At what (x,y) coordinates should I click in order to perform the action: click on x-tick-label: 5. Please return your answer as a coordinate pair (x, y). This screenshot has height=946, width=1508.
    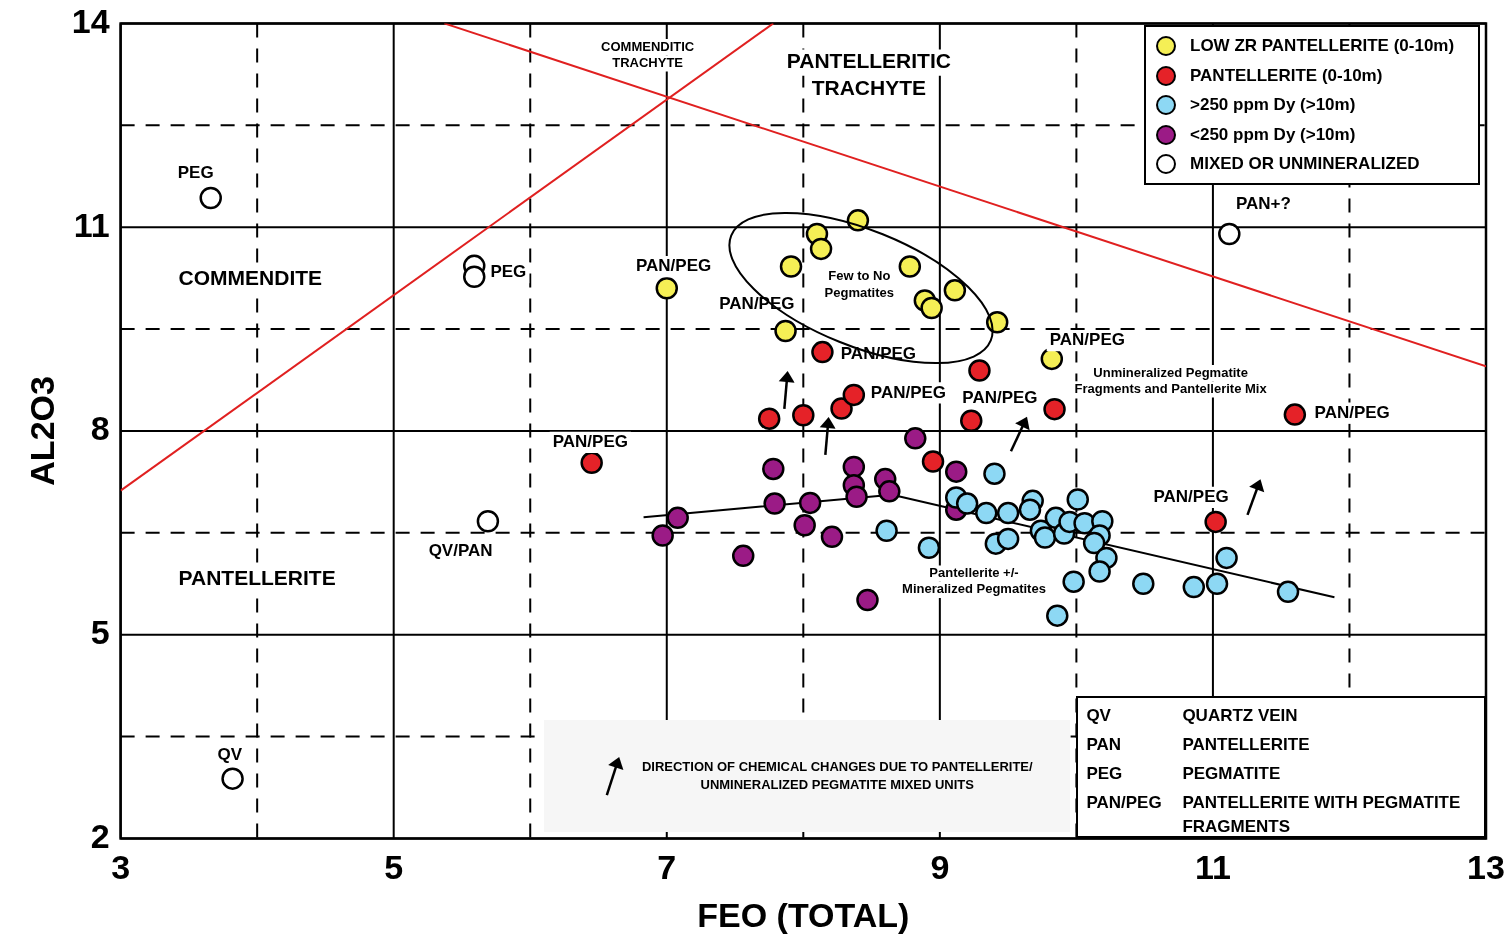
    Looking at the image, I should click on (394, 867).